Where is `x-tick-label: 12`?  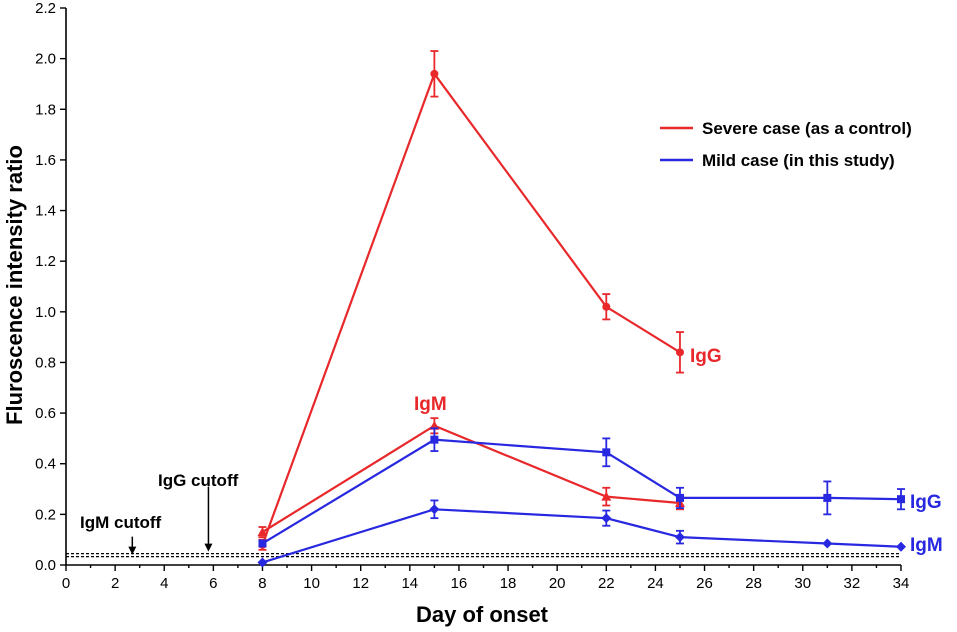
x-tick-label: 12 is located at coordinates (360, 583).